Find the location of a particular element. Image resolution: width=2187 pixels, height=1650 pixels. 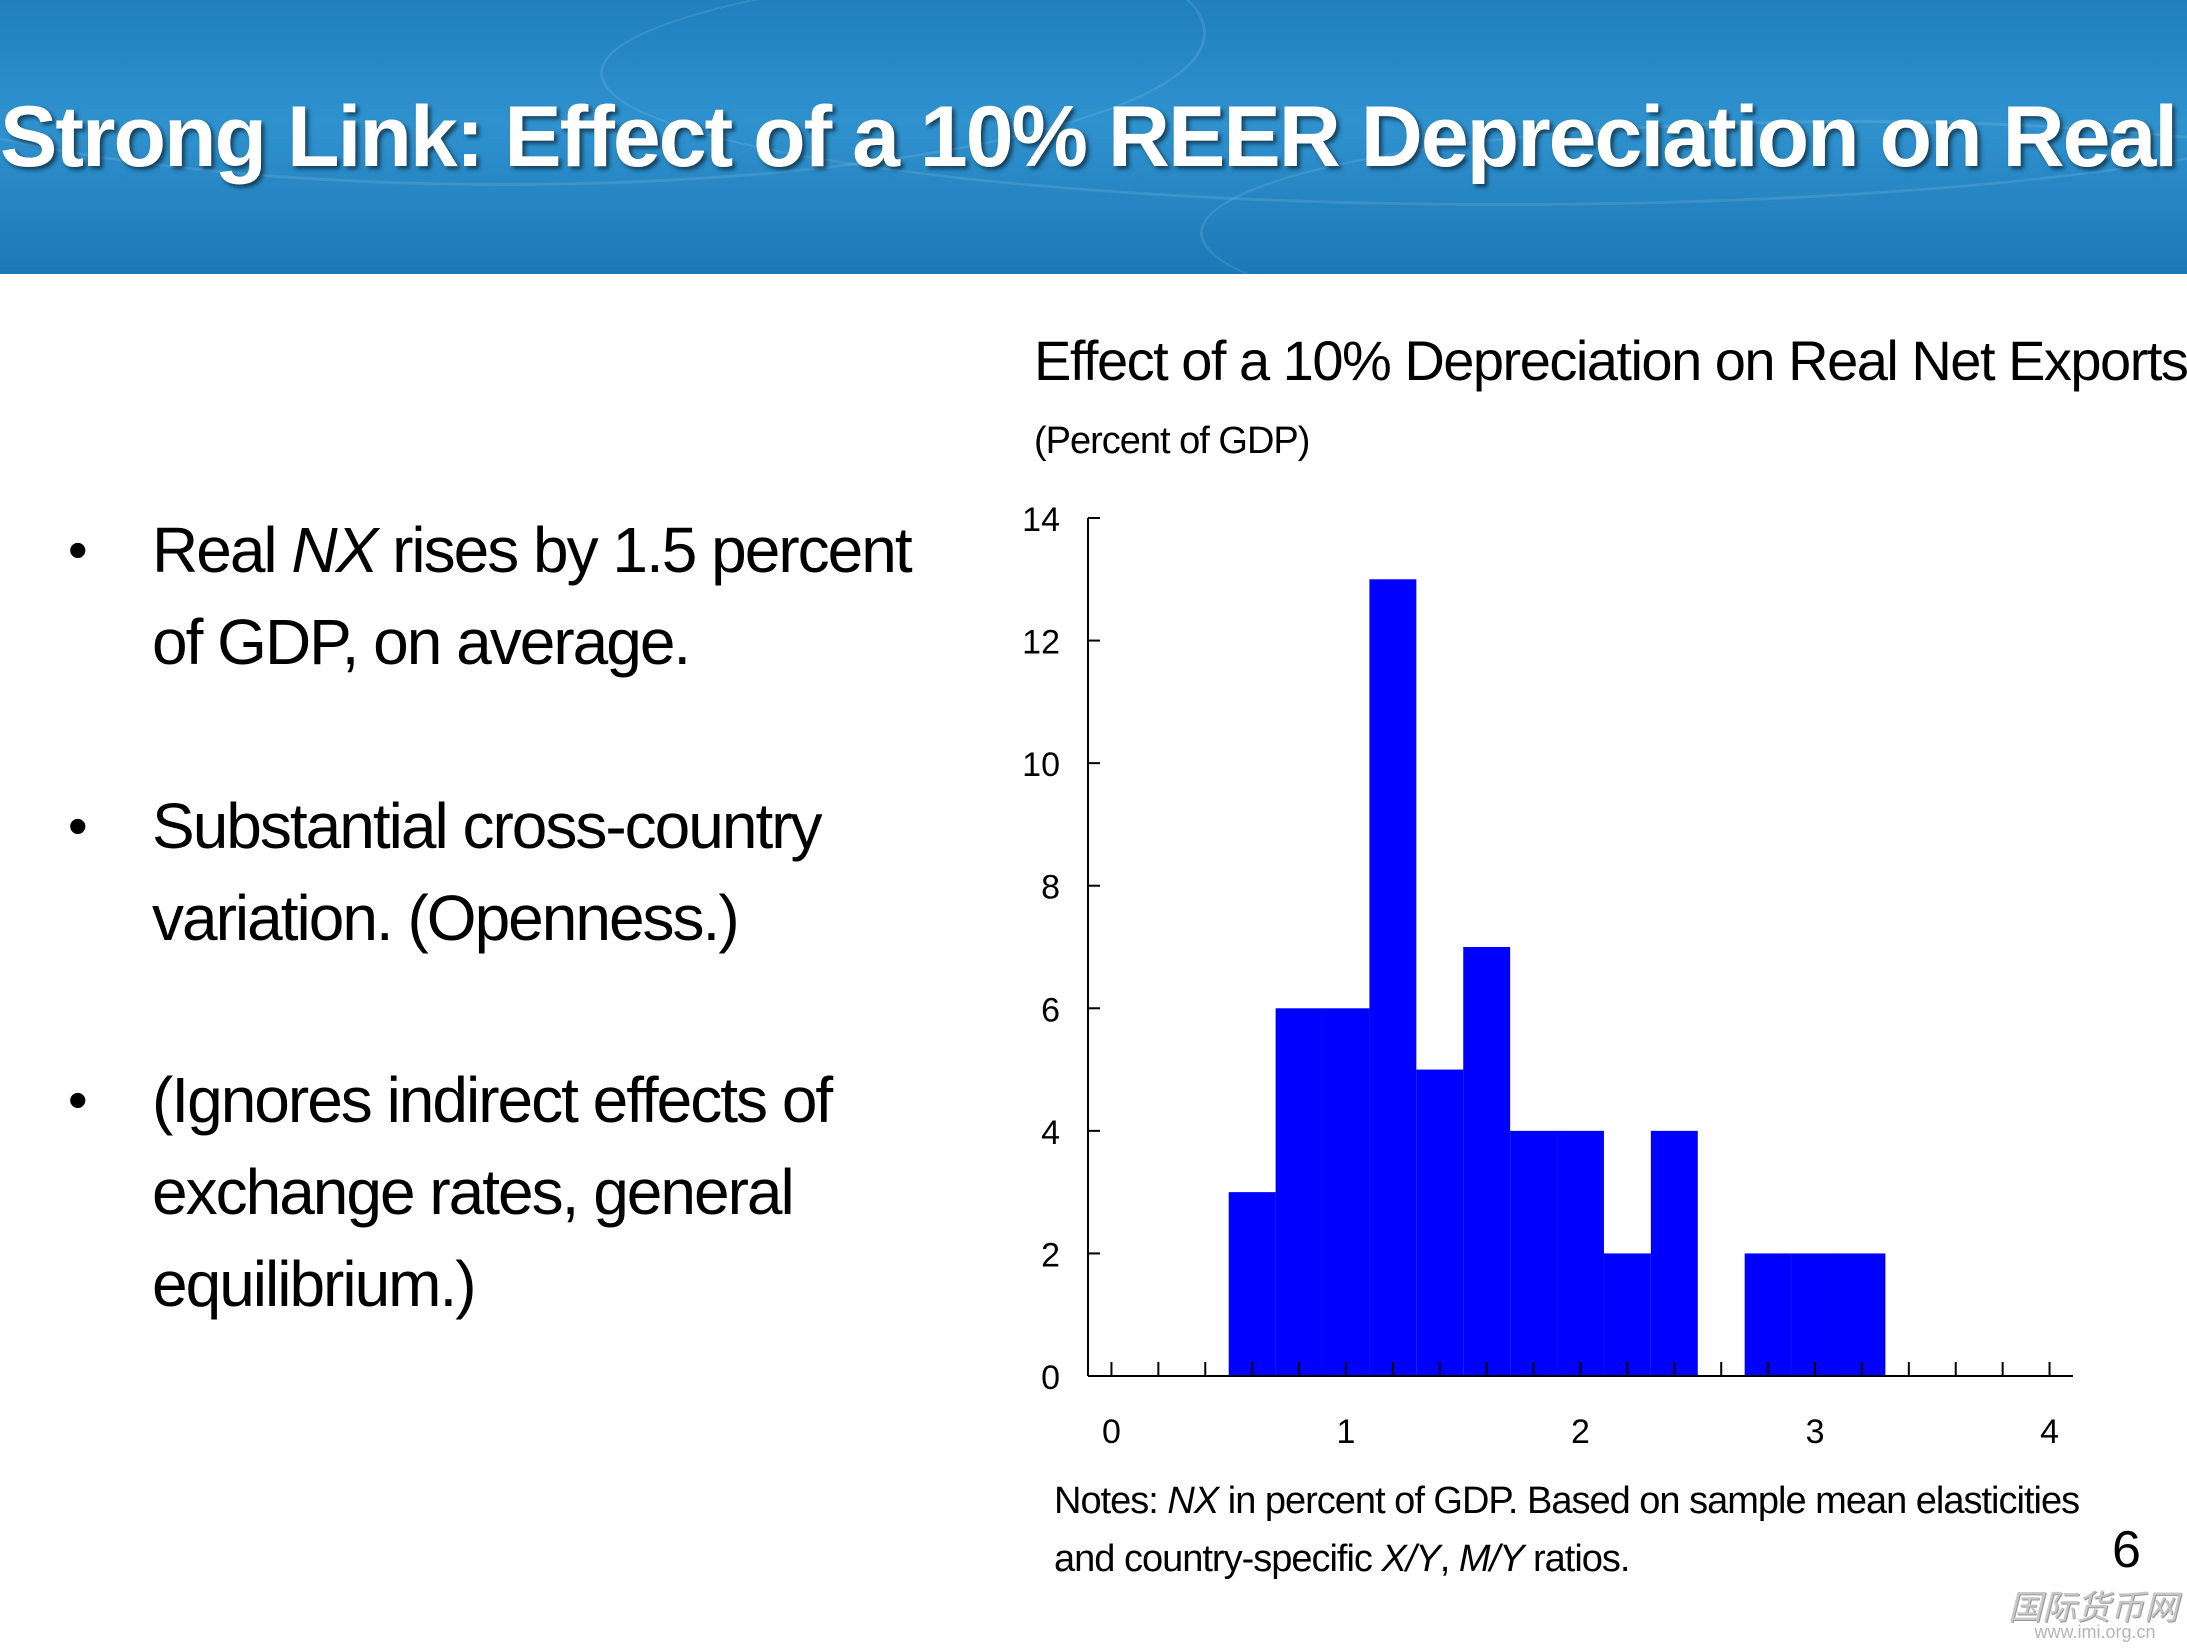

bullet-text-part: Real is located at coordinates (222, 550).